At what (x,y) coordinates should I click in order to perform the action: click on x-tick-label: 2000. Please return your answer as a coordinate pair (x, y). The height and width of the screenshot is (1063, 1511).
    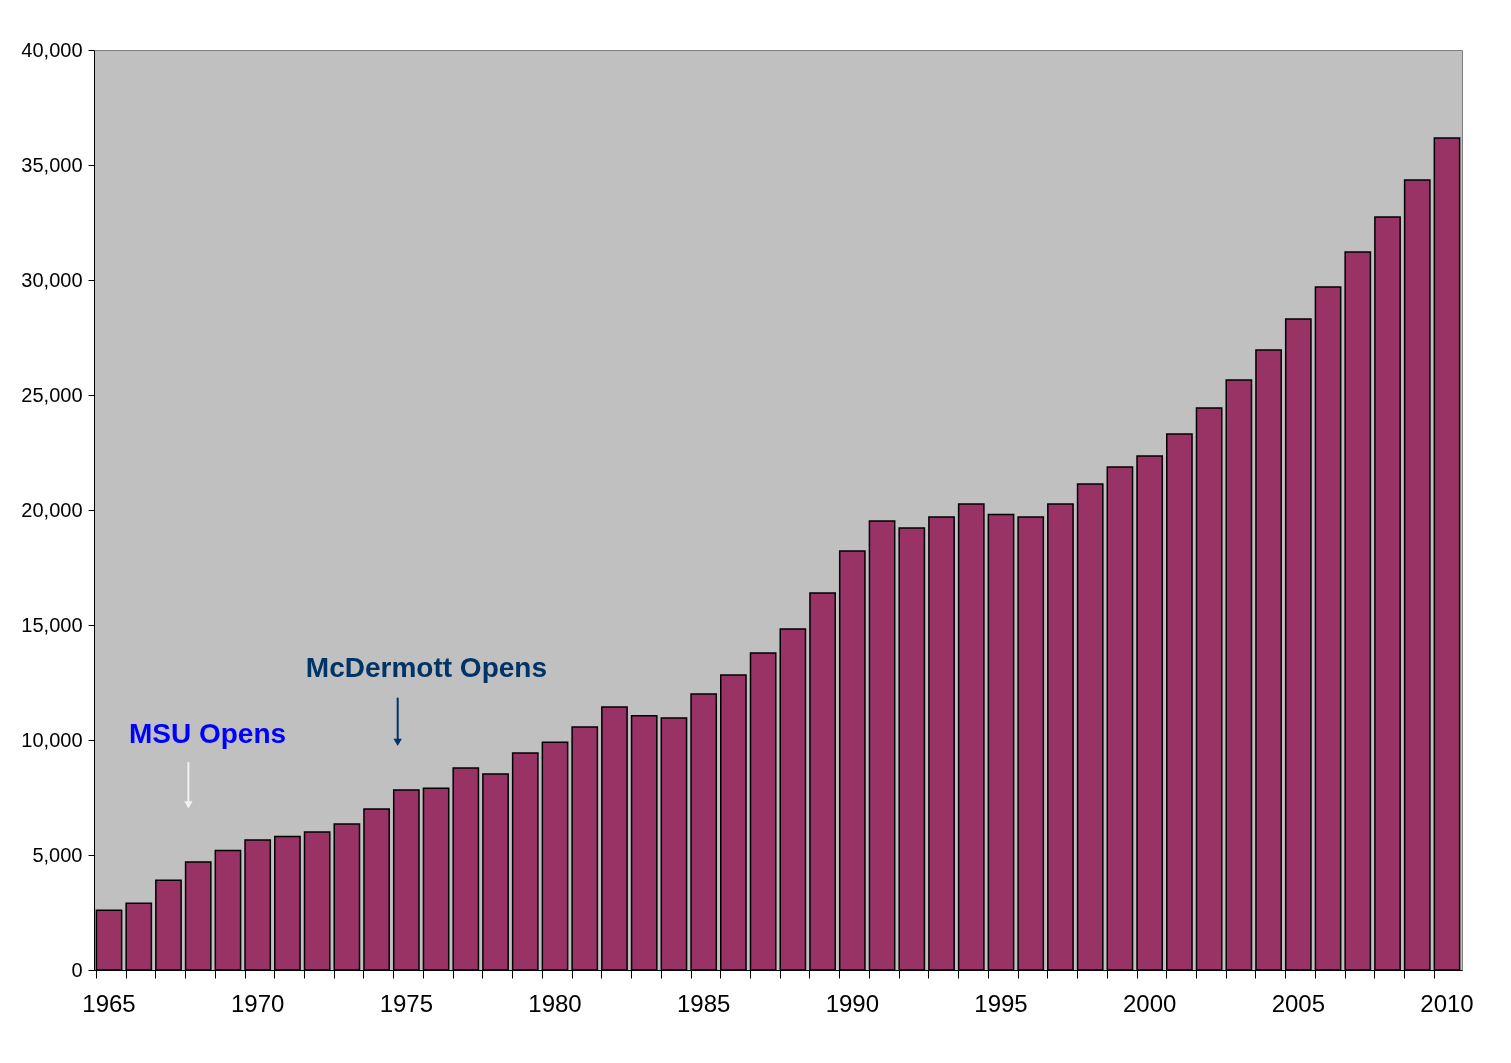
    Looking at the image, I should click on (1149, 1003).